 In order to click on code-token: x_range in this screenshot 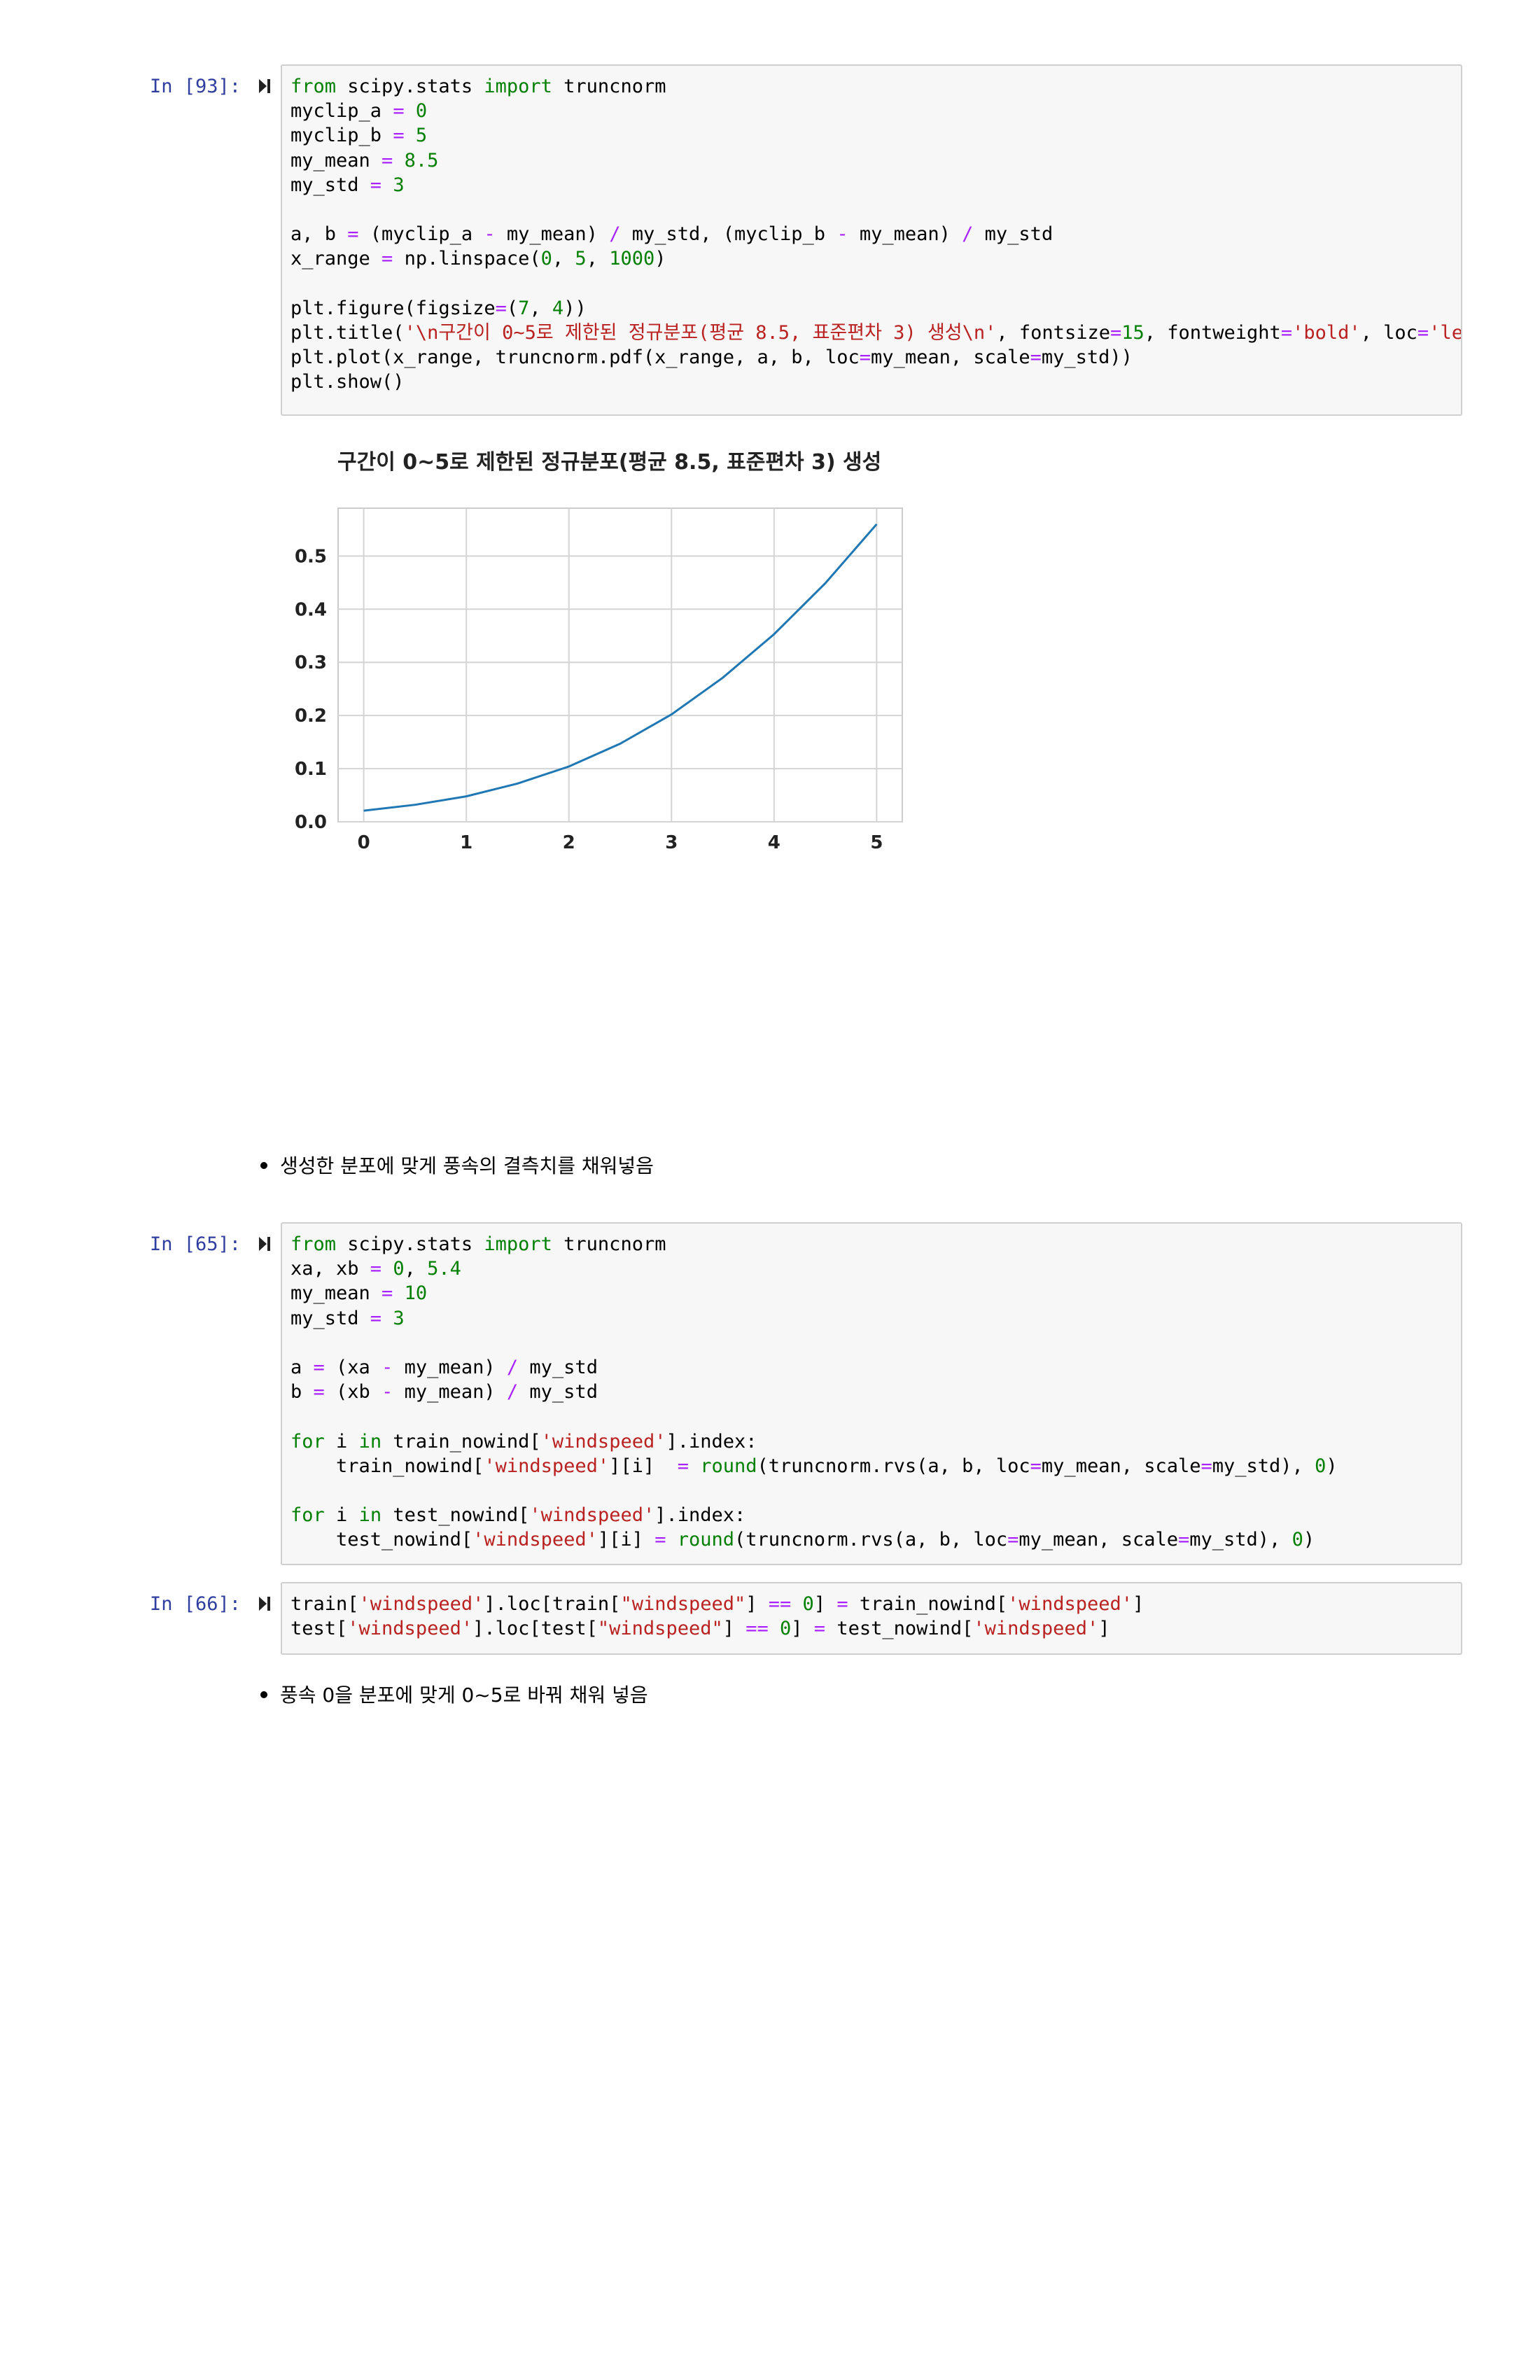, I will do `click(336, 259)`.